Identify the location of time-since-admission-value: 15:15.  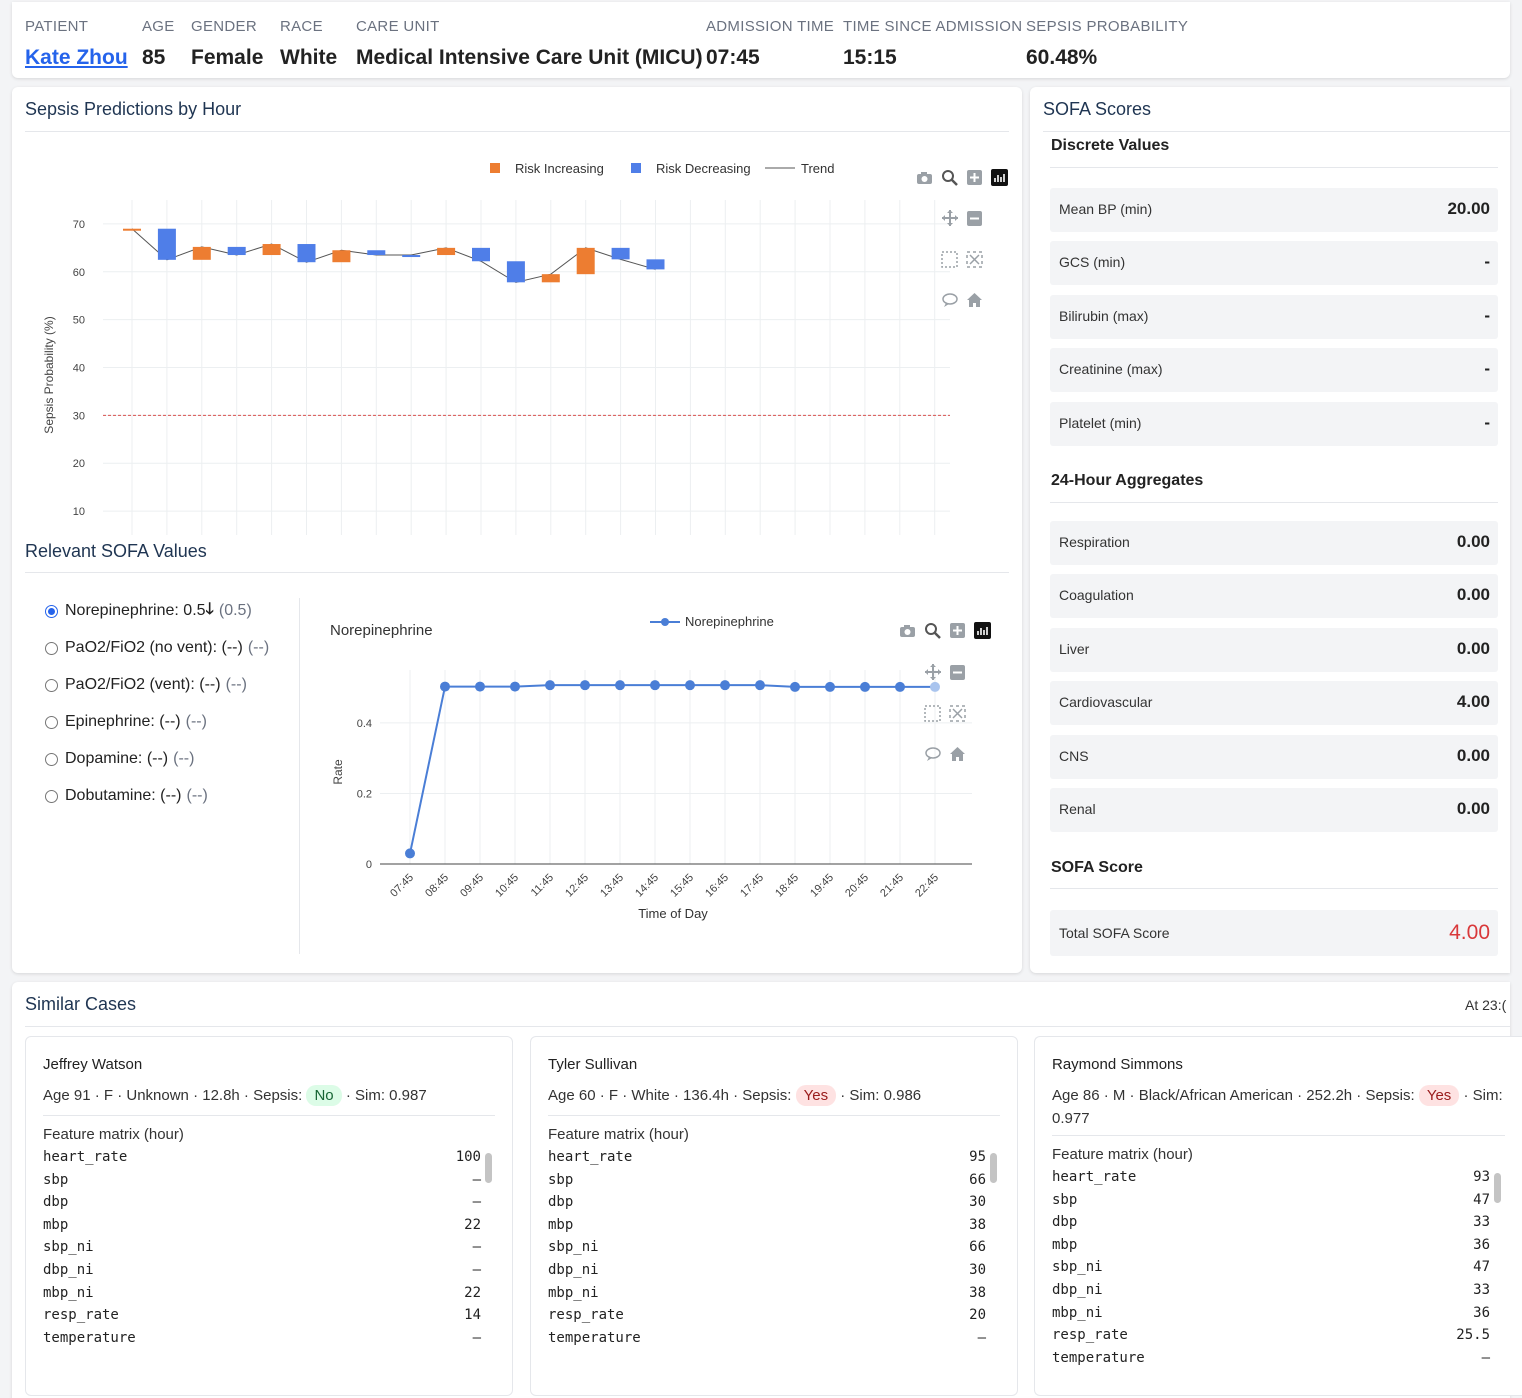
(870, 57).